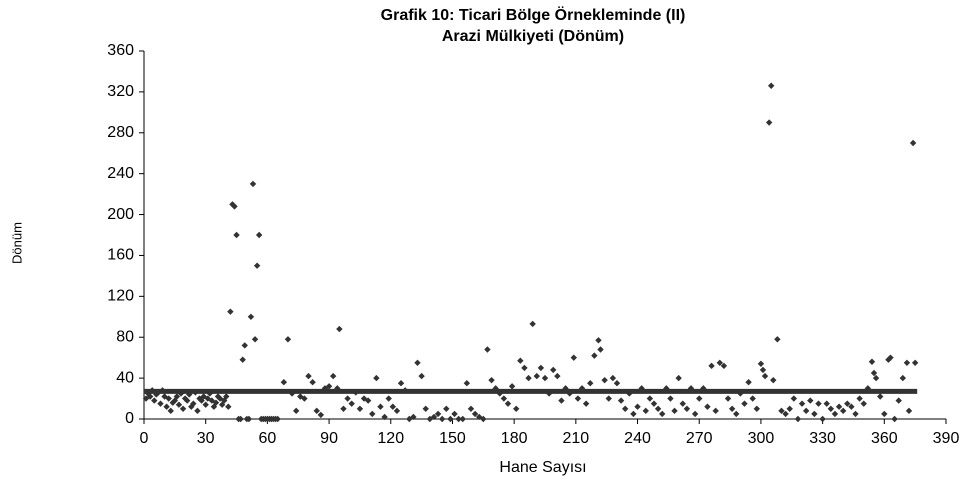  I want to click on y-tick-label: 360, so click(120, 50).